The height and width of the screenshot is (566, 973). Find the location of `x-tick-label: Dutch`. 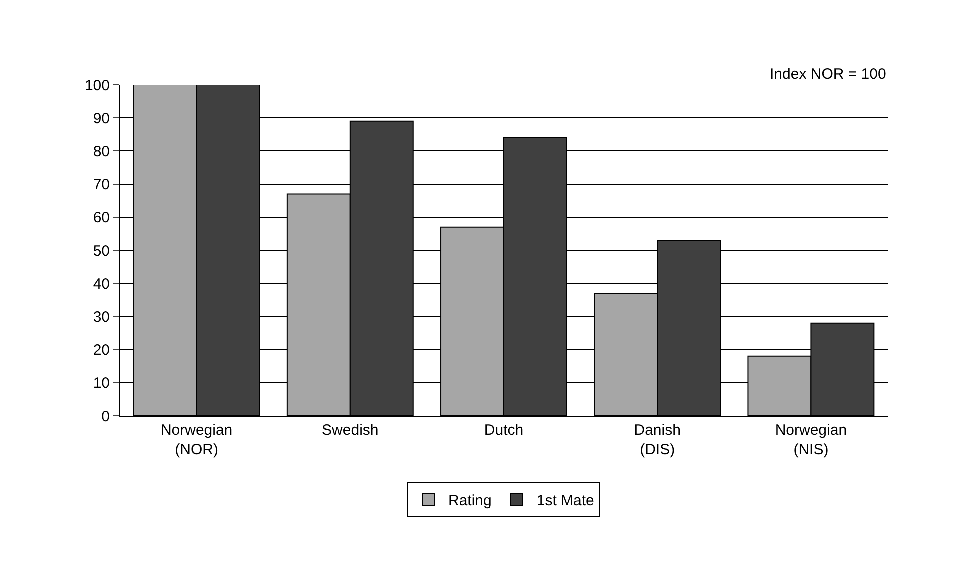

x-tick-label: Dutch is located at coordinates (504, 430).